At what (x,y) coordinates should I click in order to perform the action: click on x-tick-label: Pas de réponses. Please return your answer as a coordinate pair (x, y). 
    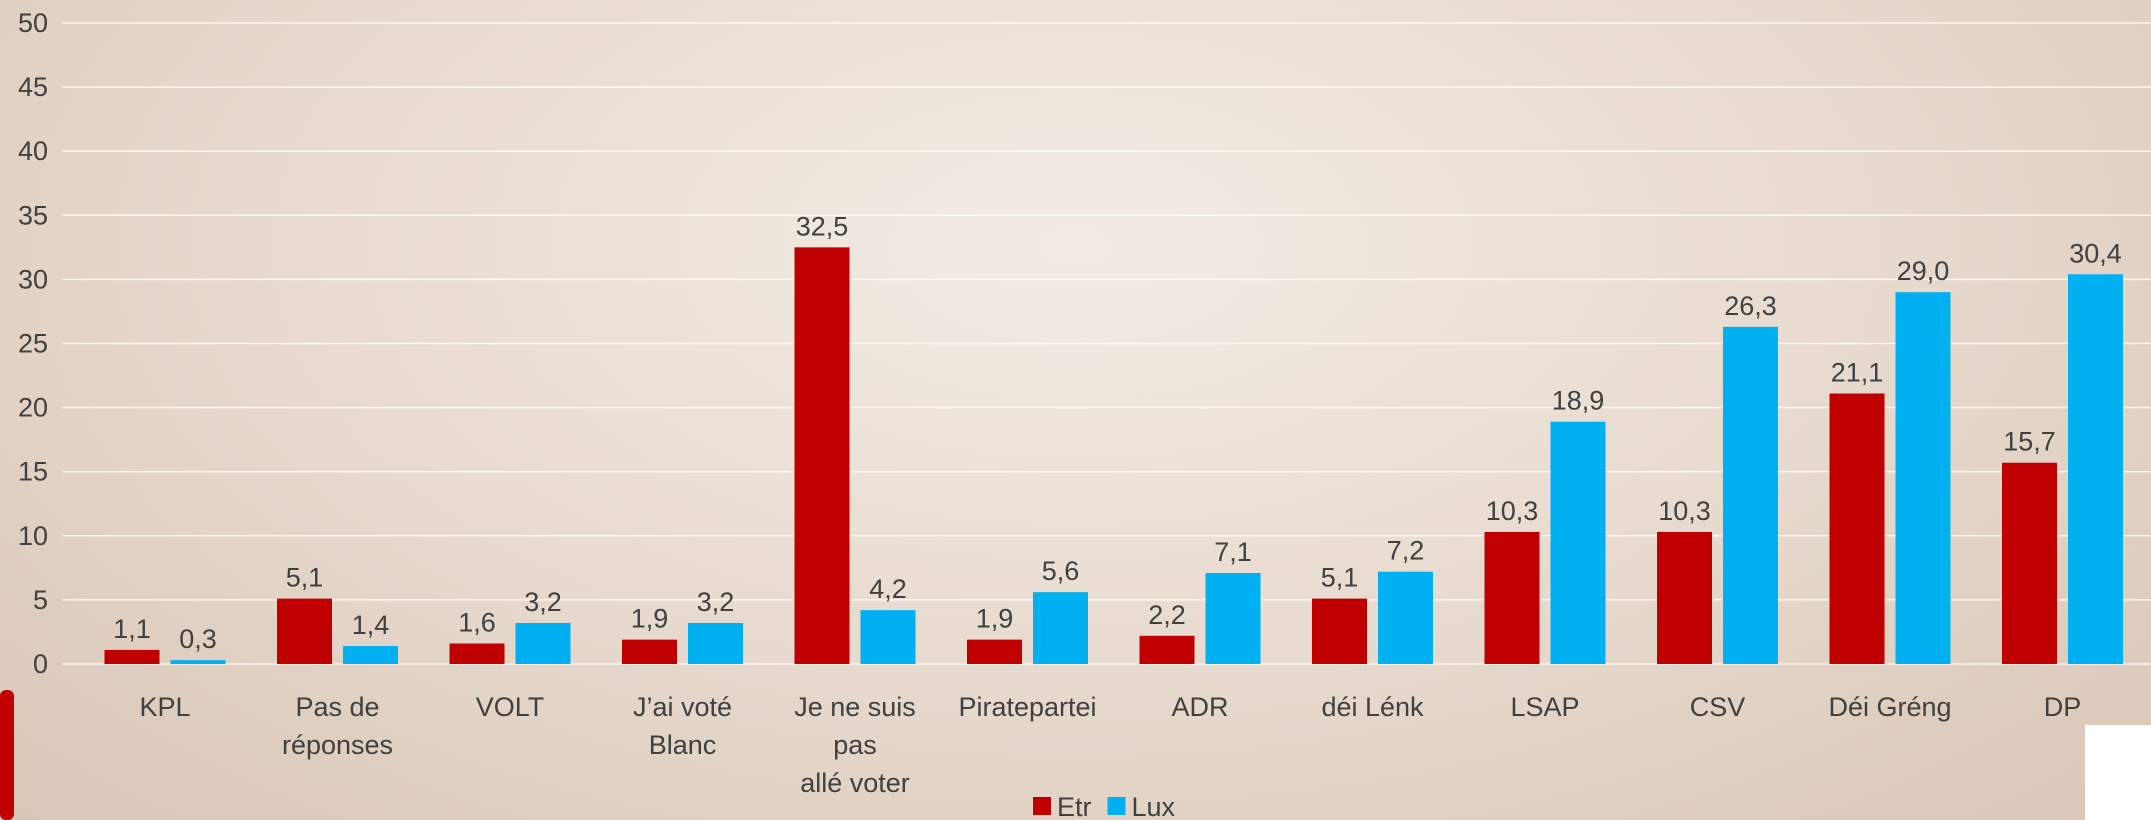
    Looking at the image, I should click on (337, 726).